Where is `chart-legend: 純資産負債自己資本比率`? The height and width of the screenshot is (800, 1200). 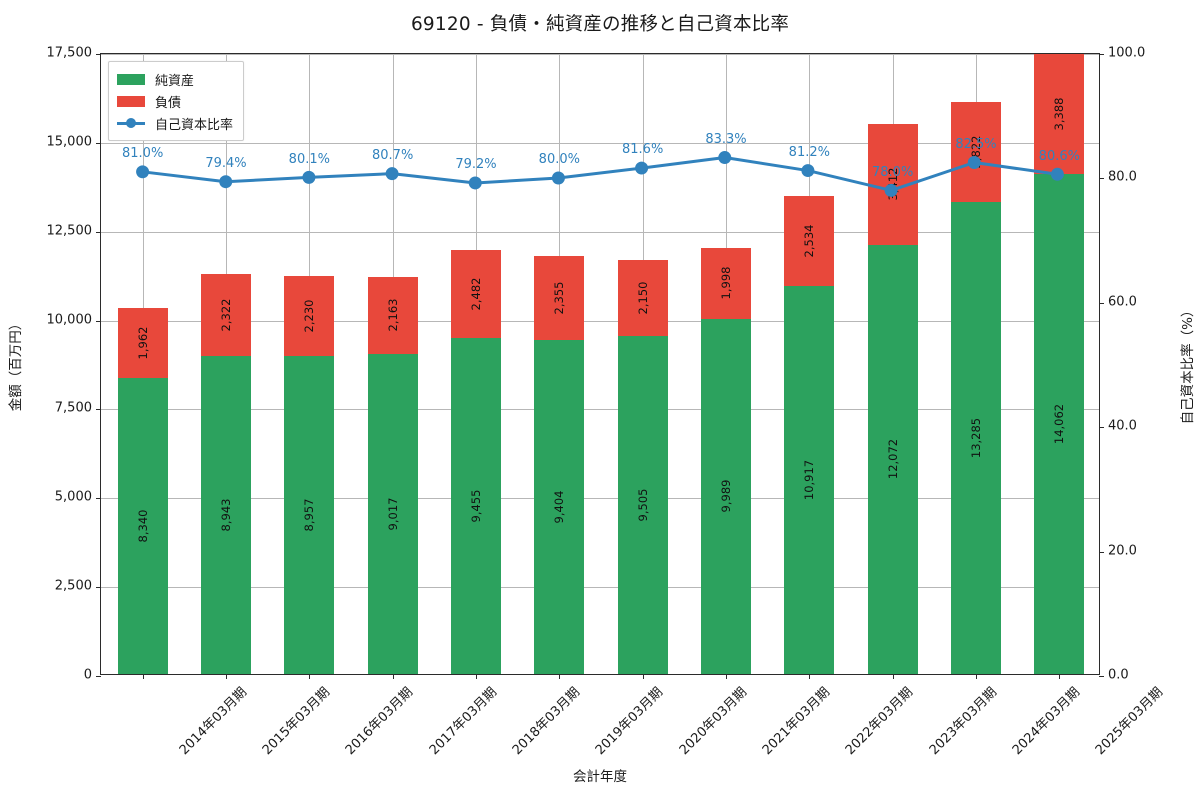
chart-legend: 純資産負債自己資本比率 is located at coordinates (176, 101).